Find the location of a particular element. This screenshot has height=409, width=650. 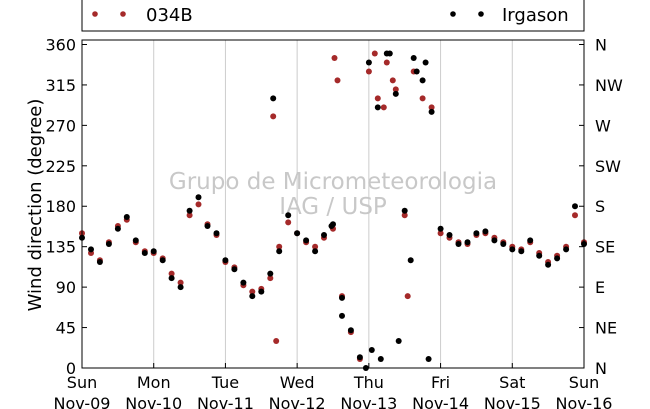

legend-label-034b: 034B is located at coordinates (169, 15).